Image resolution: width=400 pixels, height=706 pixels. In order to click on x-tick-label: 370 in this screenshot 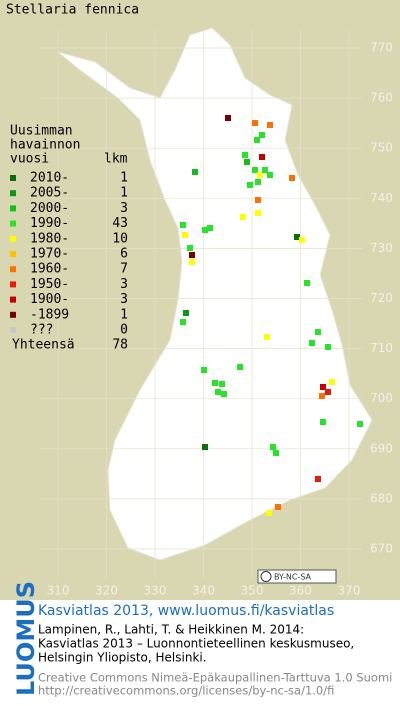, I will do `click(349, 591)`.